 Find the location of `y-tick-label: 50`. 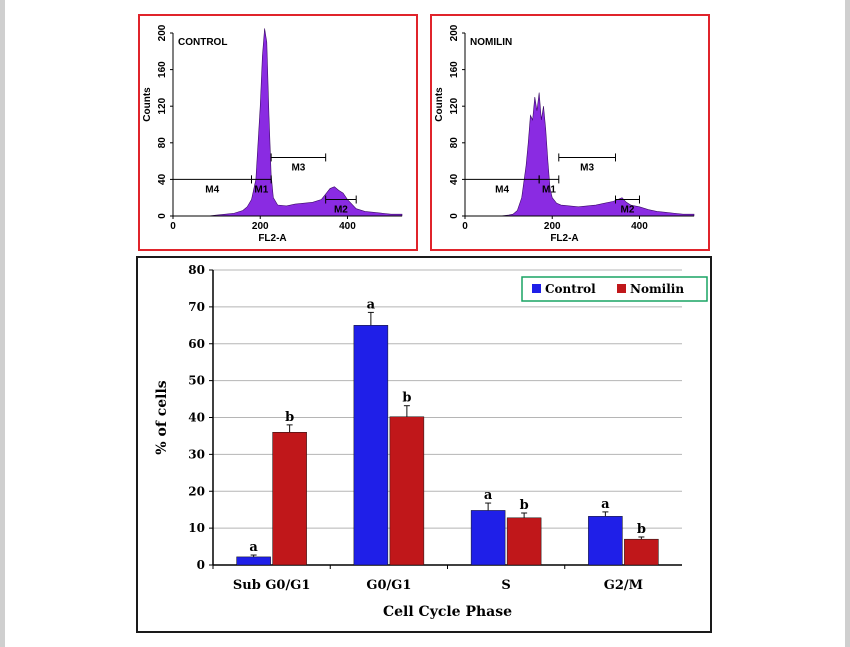

y-tick-label: 50 is located at coordinates (196, 381).